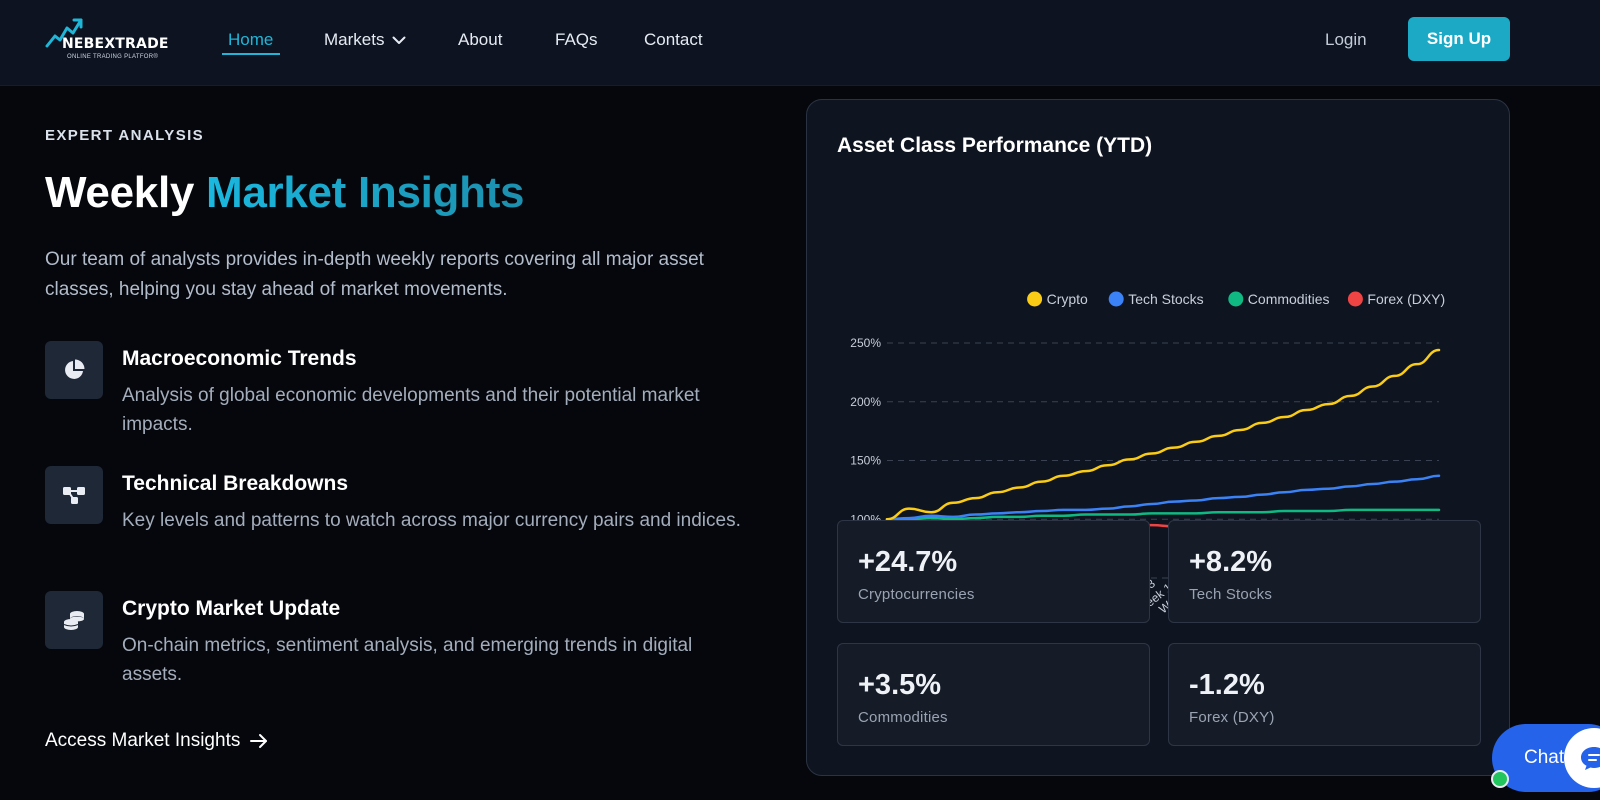 This screenshot has width=1600, height=800. I want to click on stat-label: Tech Stocks, so click(1231, 594).